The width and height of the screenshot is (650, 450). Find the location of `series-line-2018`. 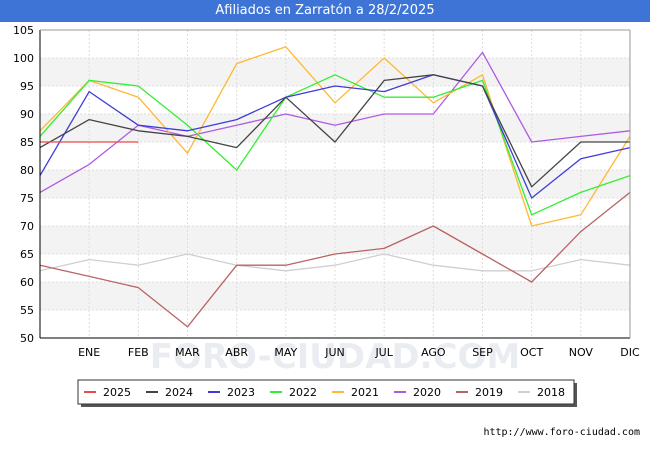

series-line-2018 is located at coordinates (335, 262).